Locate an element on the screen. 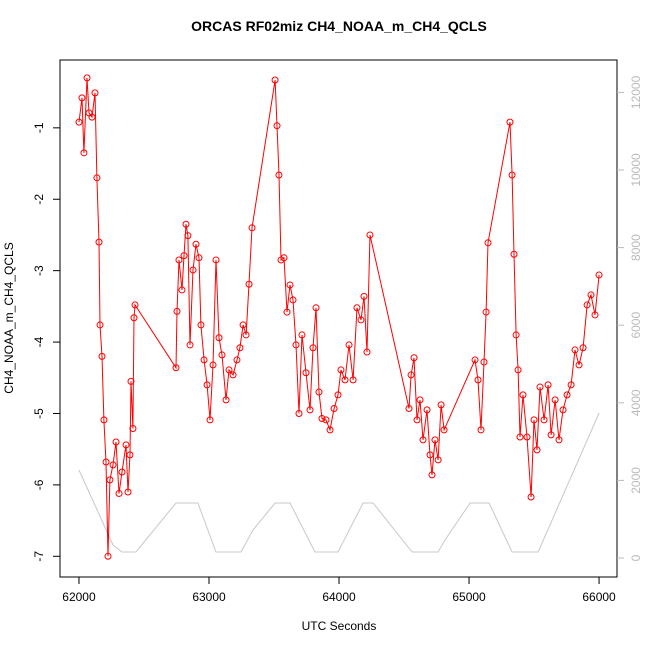 The width and height of the screenshot is (650, 650). y-tick-label: -4 is located at coordinates (39, 341).